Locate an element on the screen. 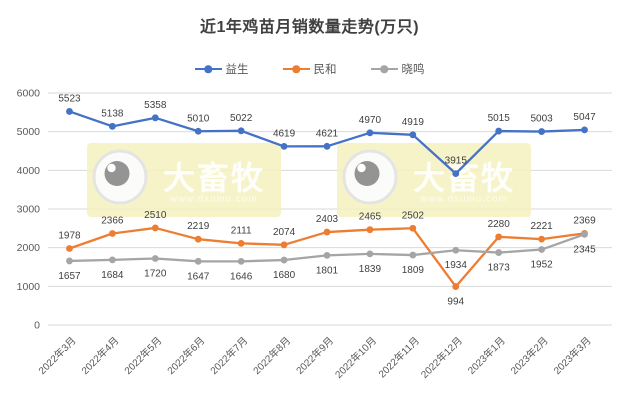 The image size is (619, 401). data-label: 2366 is located at coordinates (112, 221).